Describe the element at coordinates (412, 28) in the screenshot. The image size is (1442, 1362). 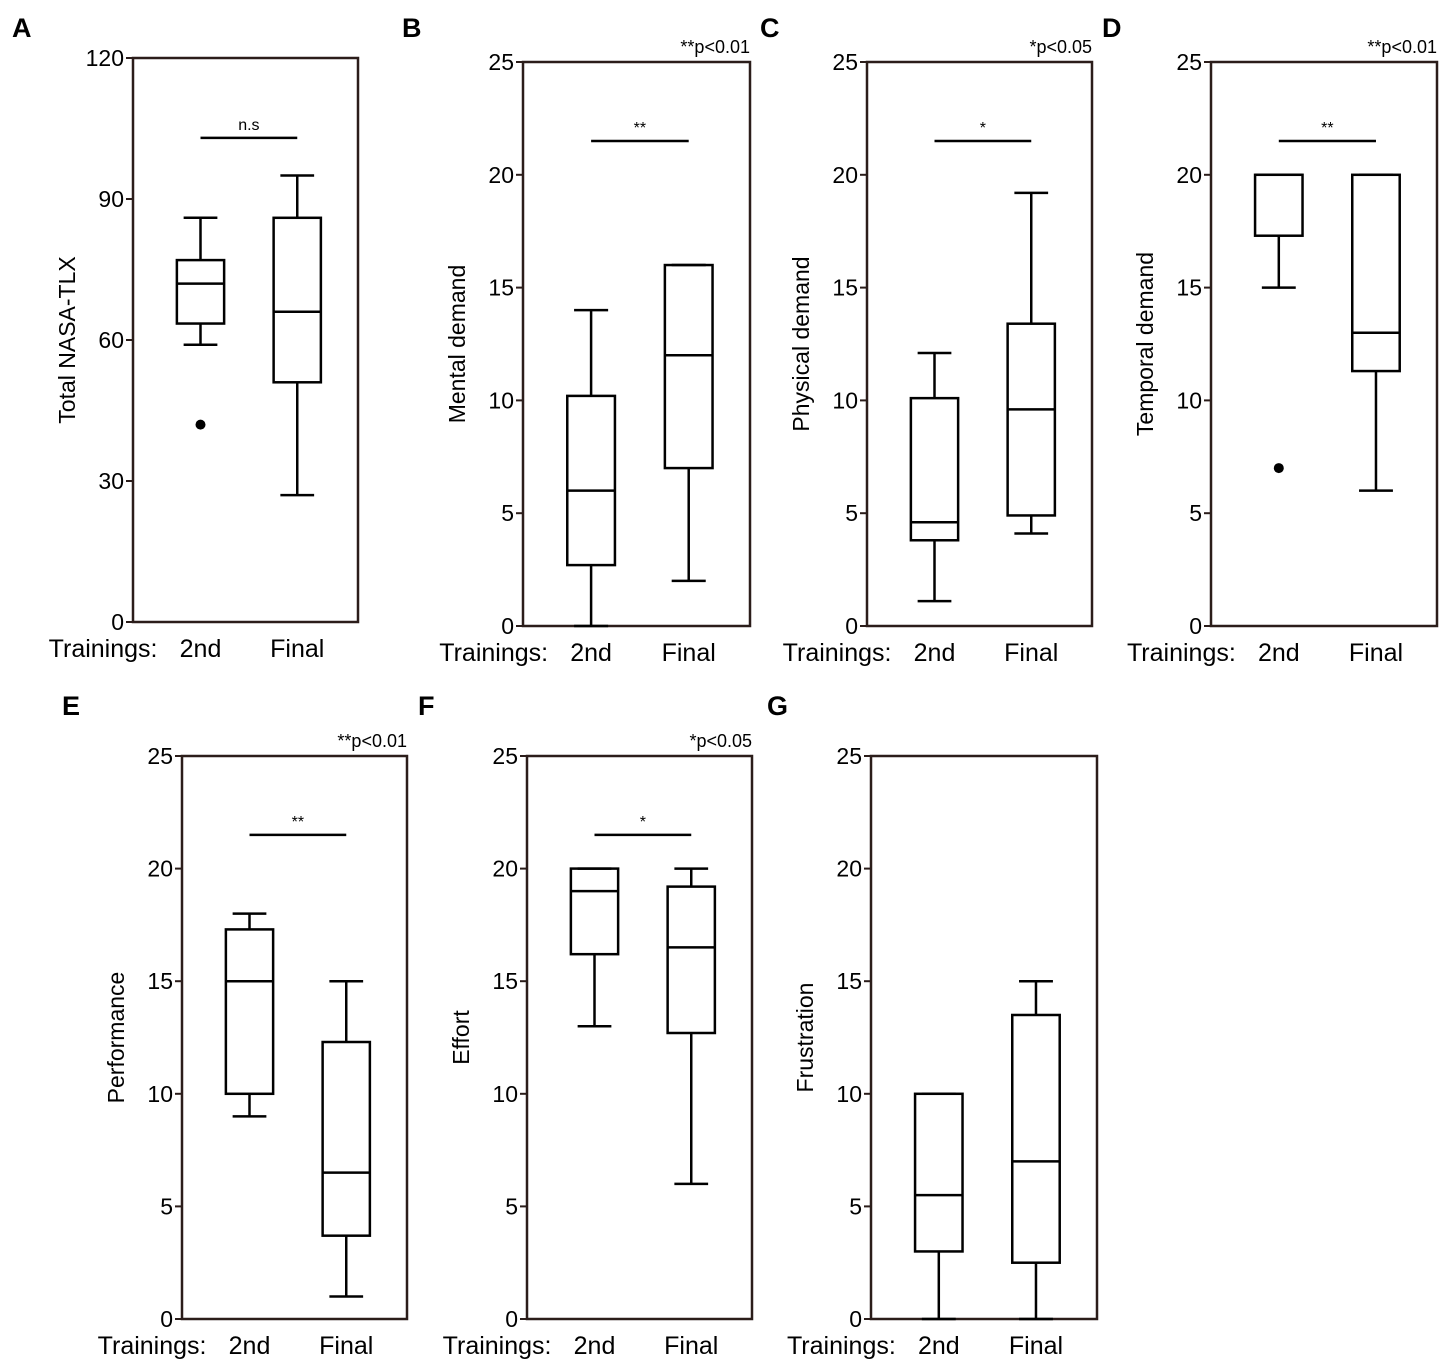
I see `panel-letter: B` at that location.